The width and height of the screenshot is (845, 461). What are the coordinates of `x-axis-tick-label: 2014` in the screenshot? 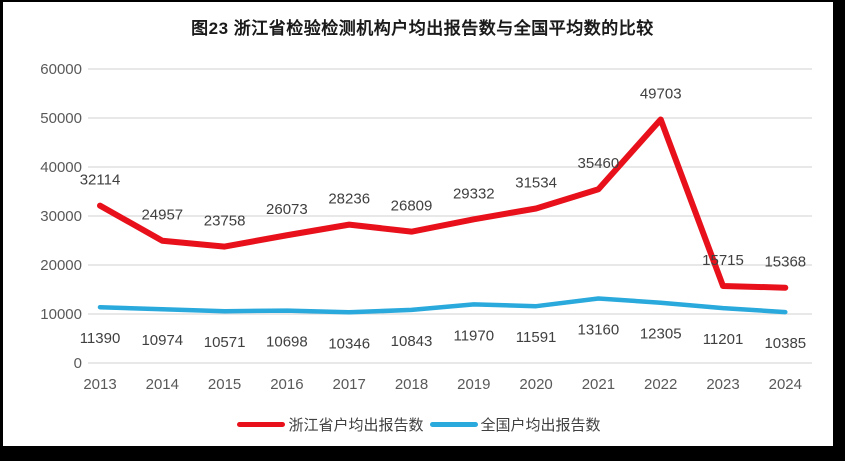 It's located at (162, 384).